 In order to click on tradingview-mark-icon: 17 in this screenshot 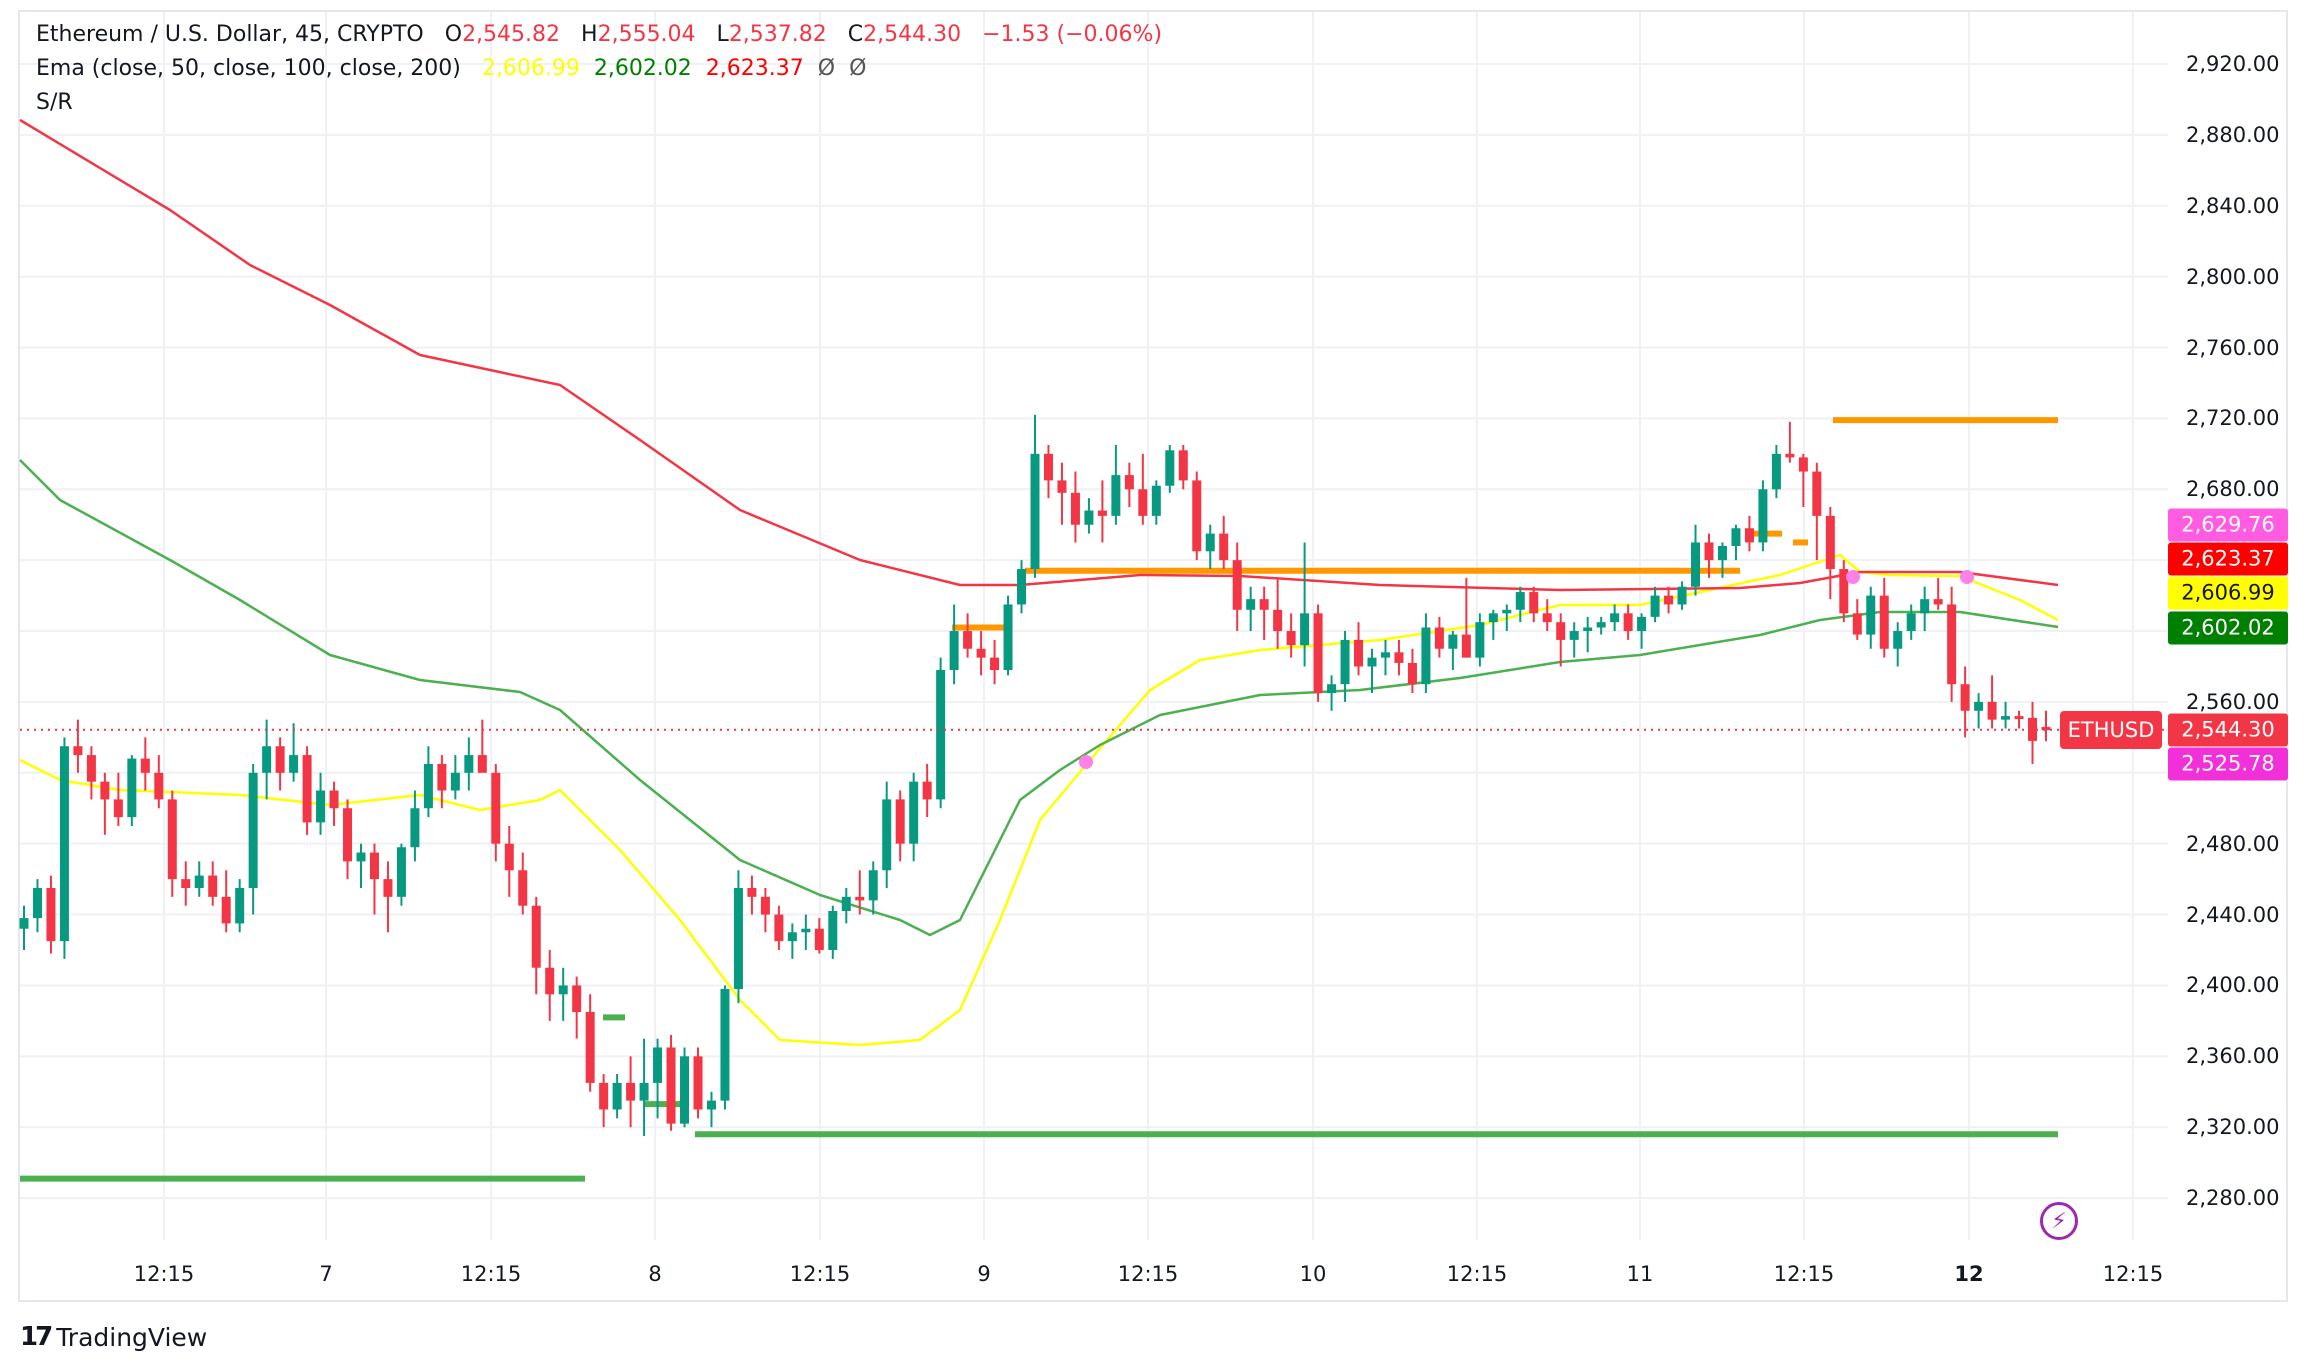, I will do `click(36, 1337)`.